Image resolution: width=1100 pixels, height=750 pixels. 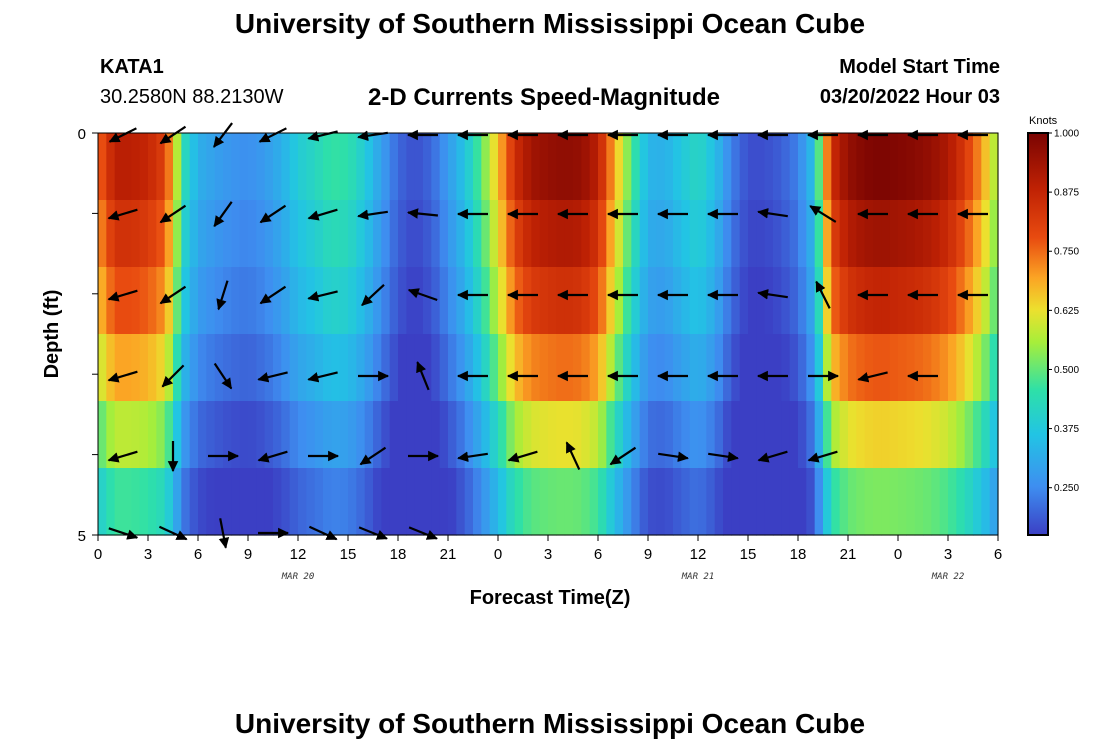 What do you see at coordinates (919, 67) in the screenshot?
I see `model-start-label: Model Start Time` at bounding box center [919, 67].